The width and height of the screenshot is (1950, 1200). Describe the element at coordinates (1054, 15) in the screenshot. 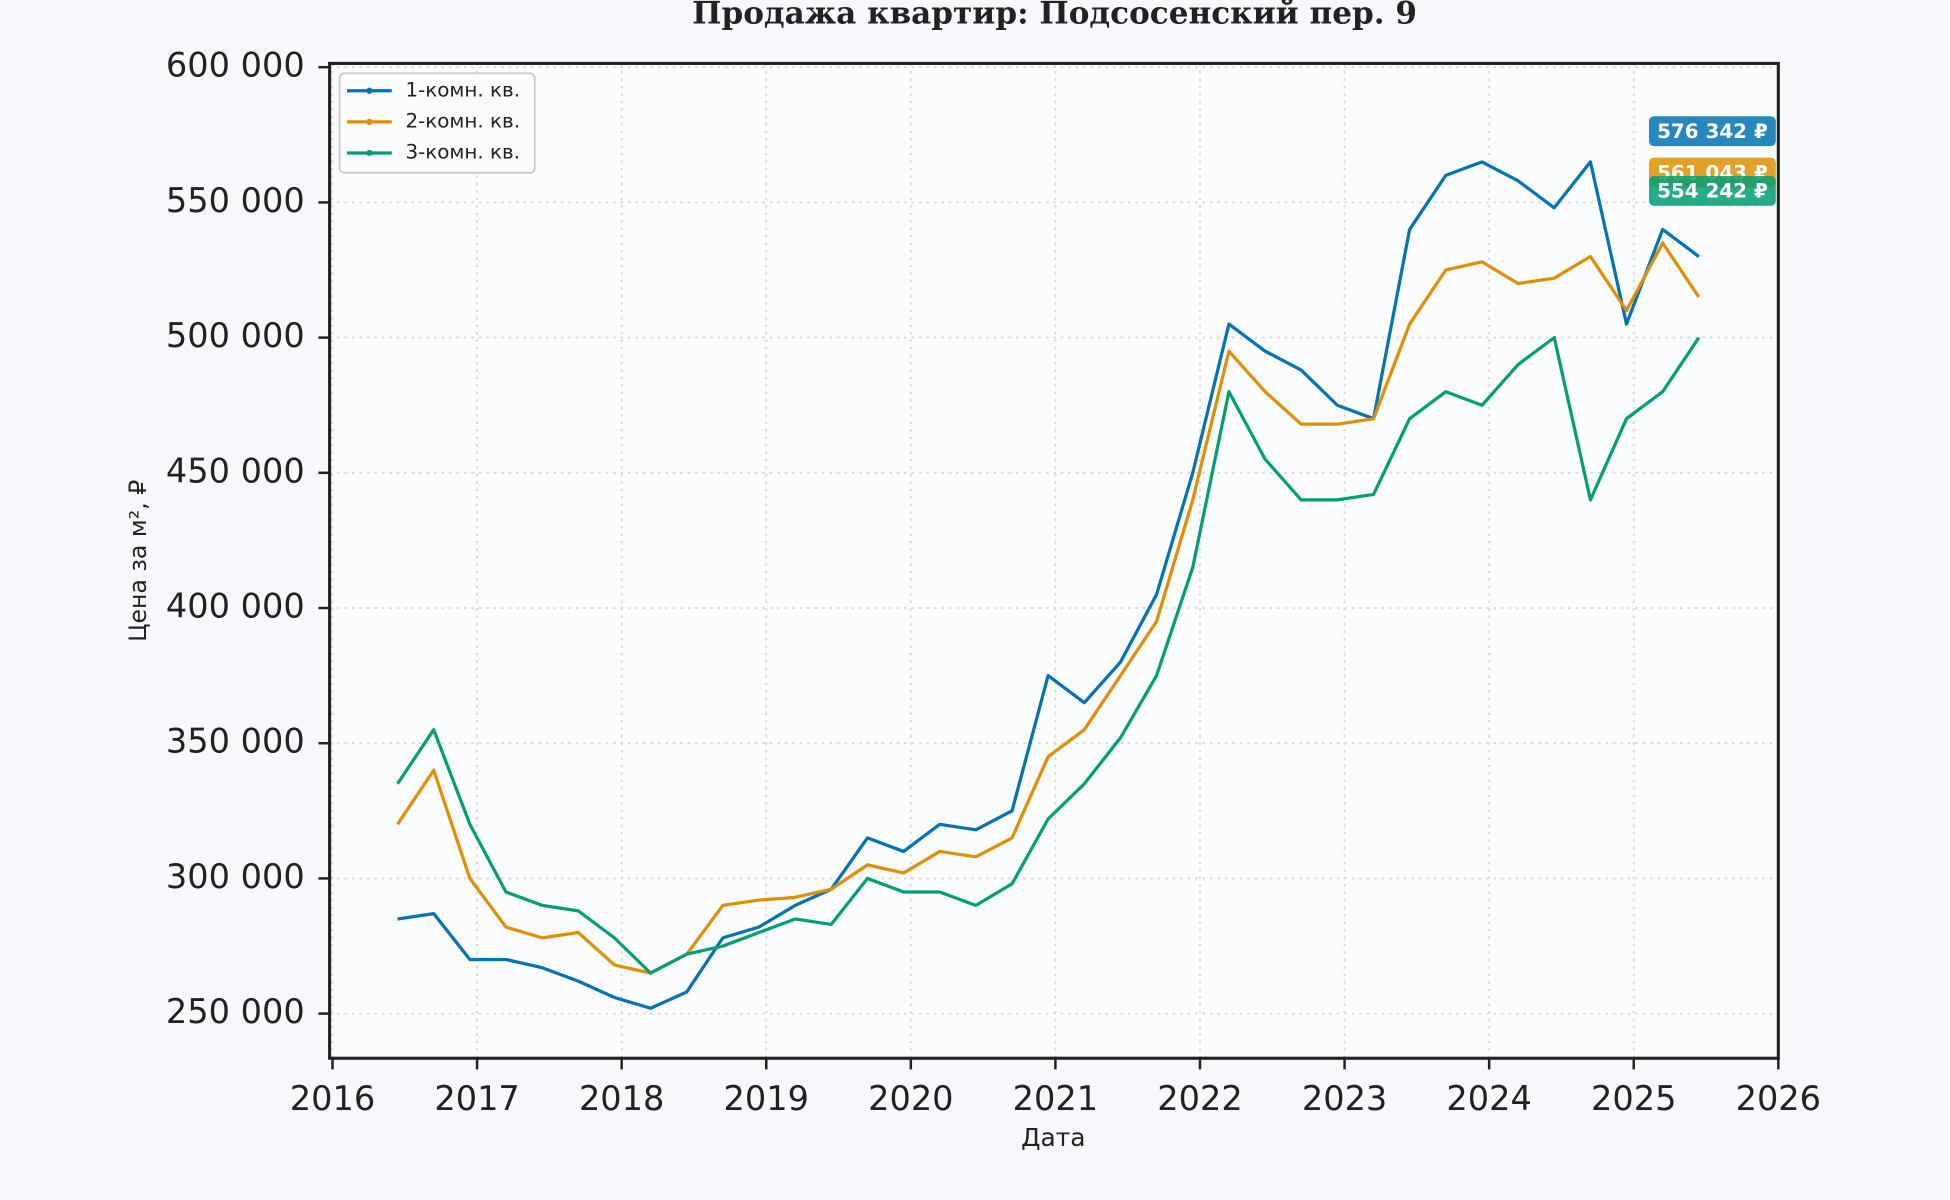

I see `chart-title: Продажа квартир: Подсосенский пер. 9` at that location.